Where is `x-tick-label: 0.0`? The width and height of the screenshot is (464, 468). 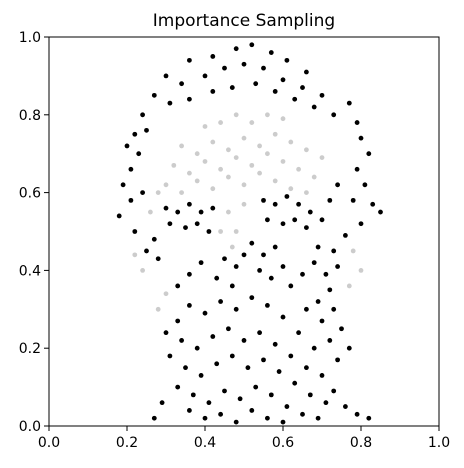 x-tick-label: 0.0 is located at coordinates (49, 443).